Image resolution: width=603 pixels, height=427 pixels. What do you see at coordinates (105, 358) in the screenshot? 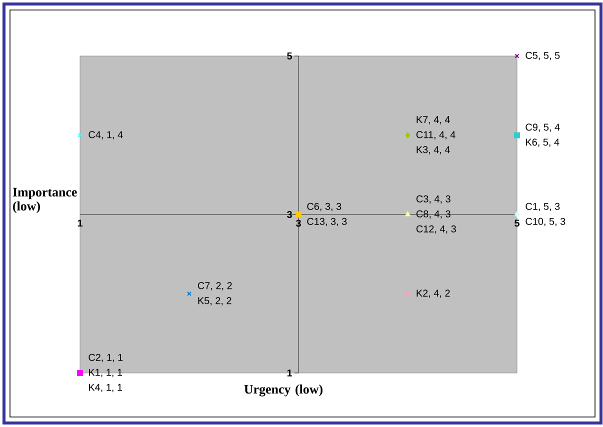
I see `annotation: C2, 1, 1` at bounding box center [105, 358].